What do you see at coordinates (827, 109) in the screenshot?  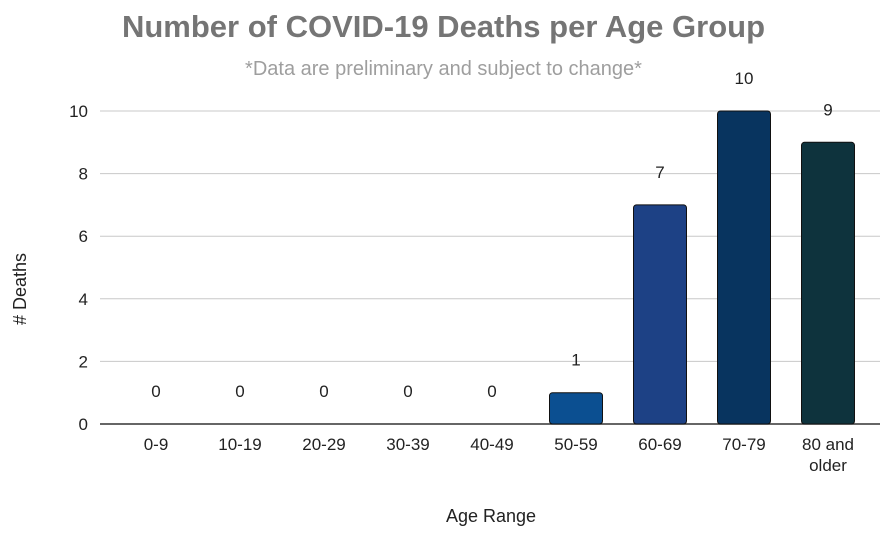 I see `data-label: 9` at bounding box center [827, 109].